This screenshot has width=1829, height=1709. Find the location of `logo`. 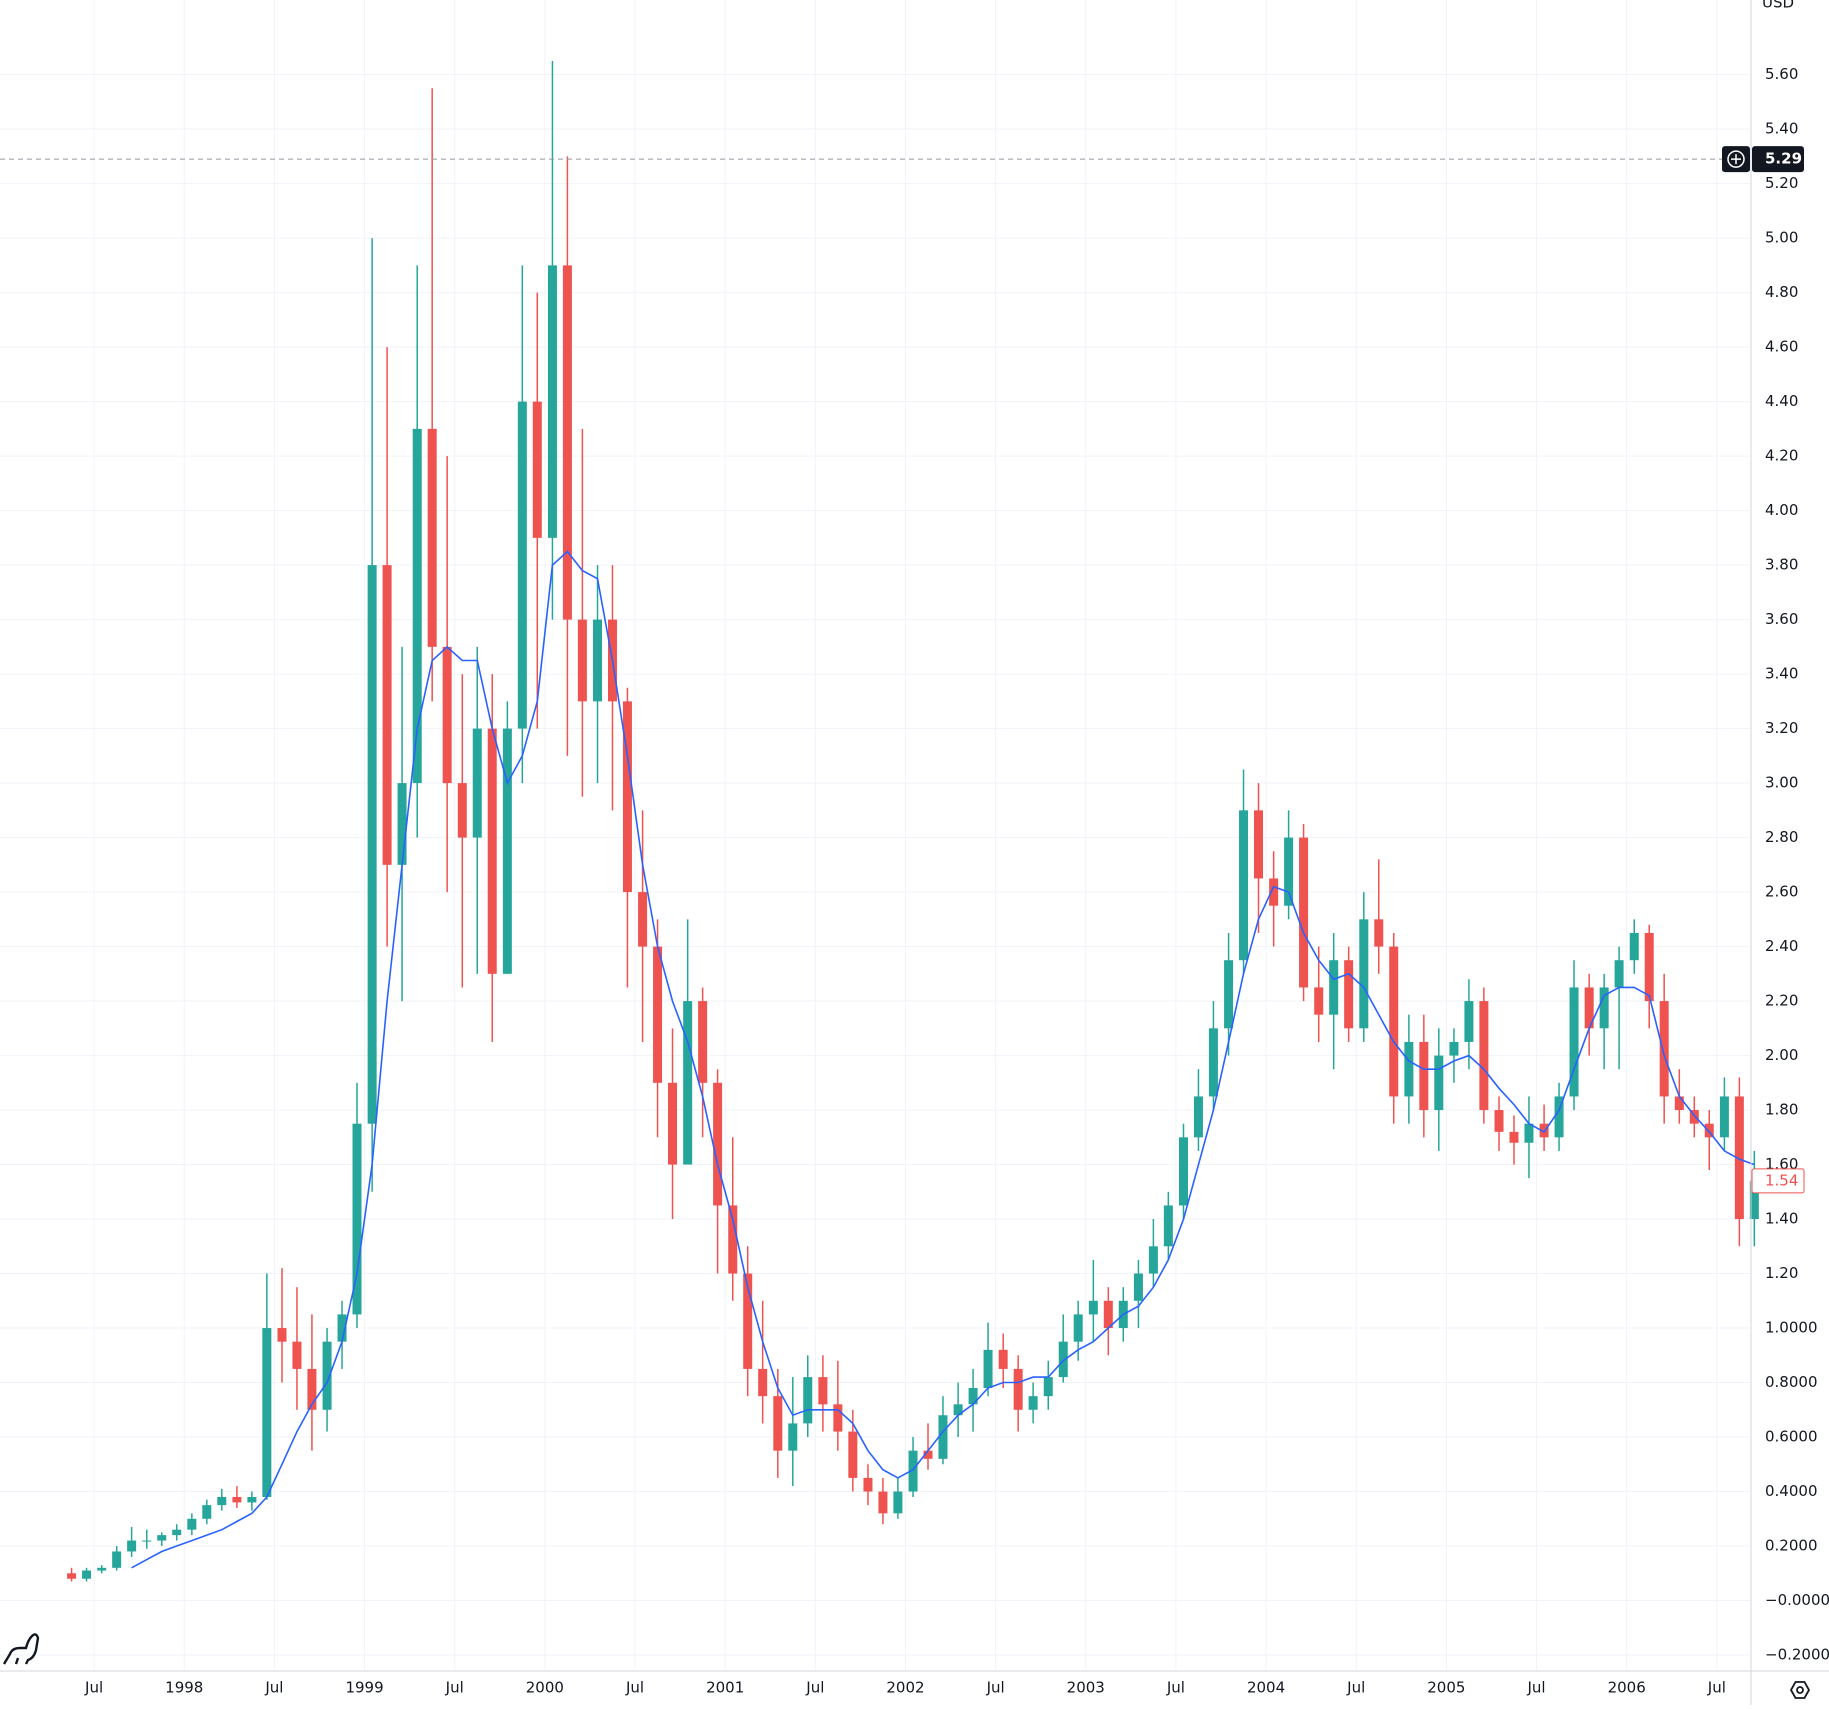

logo is located at coordinates (21, 1649).